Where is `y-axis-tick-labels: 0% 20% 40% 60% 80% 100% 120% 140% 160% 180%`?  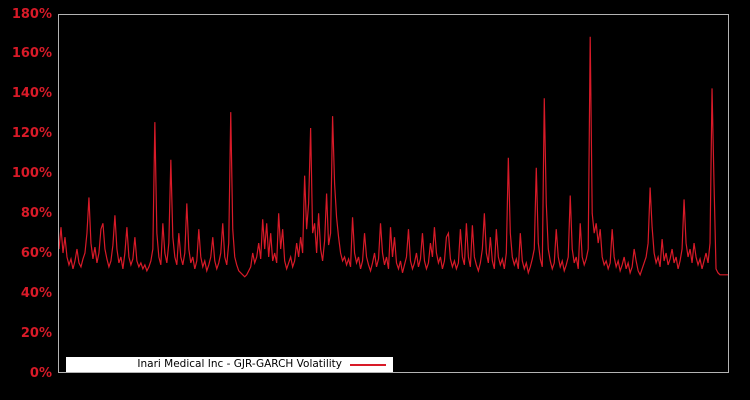 y-axis-tick-labels: 0% 20% 40% 60% 80% 100% 120% 140% 160% 180% is located at coordinates (26, 200).